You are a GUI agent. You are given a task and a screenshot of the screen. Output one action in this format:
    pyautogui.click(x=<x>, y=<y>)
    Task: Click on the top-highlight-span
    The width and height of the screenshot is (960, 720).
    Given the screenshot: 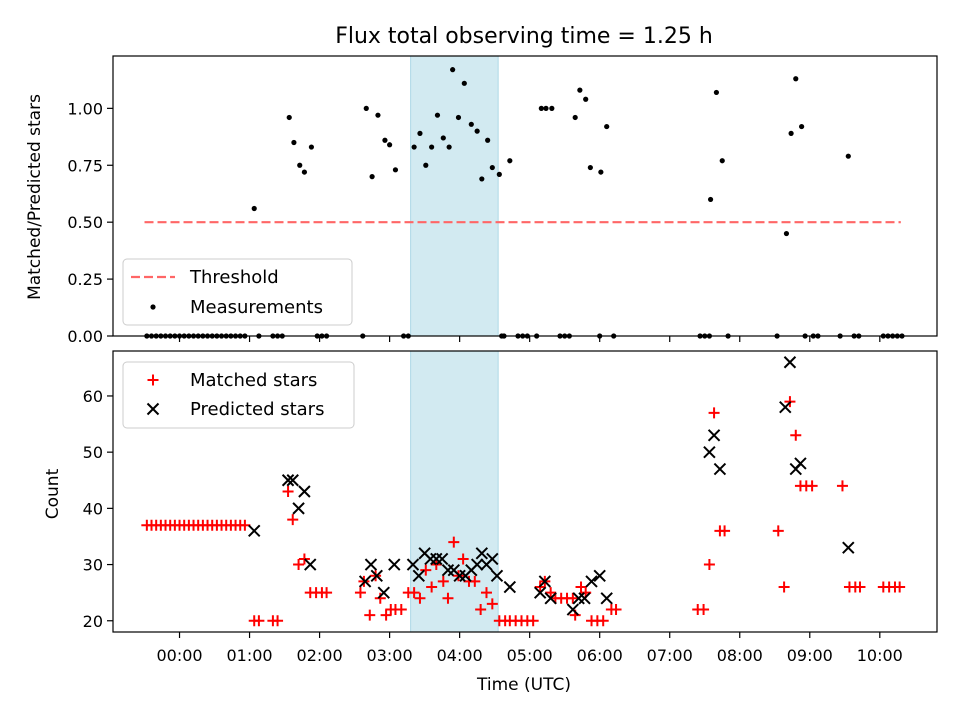 What is the action you would take?
    pyautogui.click(x=454, y=196)
    